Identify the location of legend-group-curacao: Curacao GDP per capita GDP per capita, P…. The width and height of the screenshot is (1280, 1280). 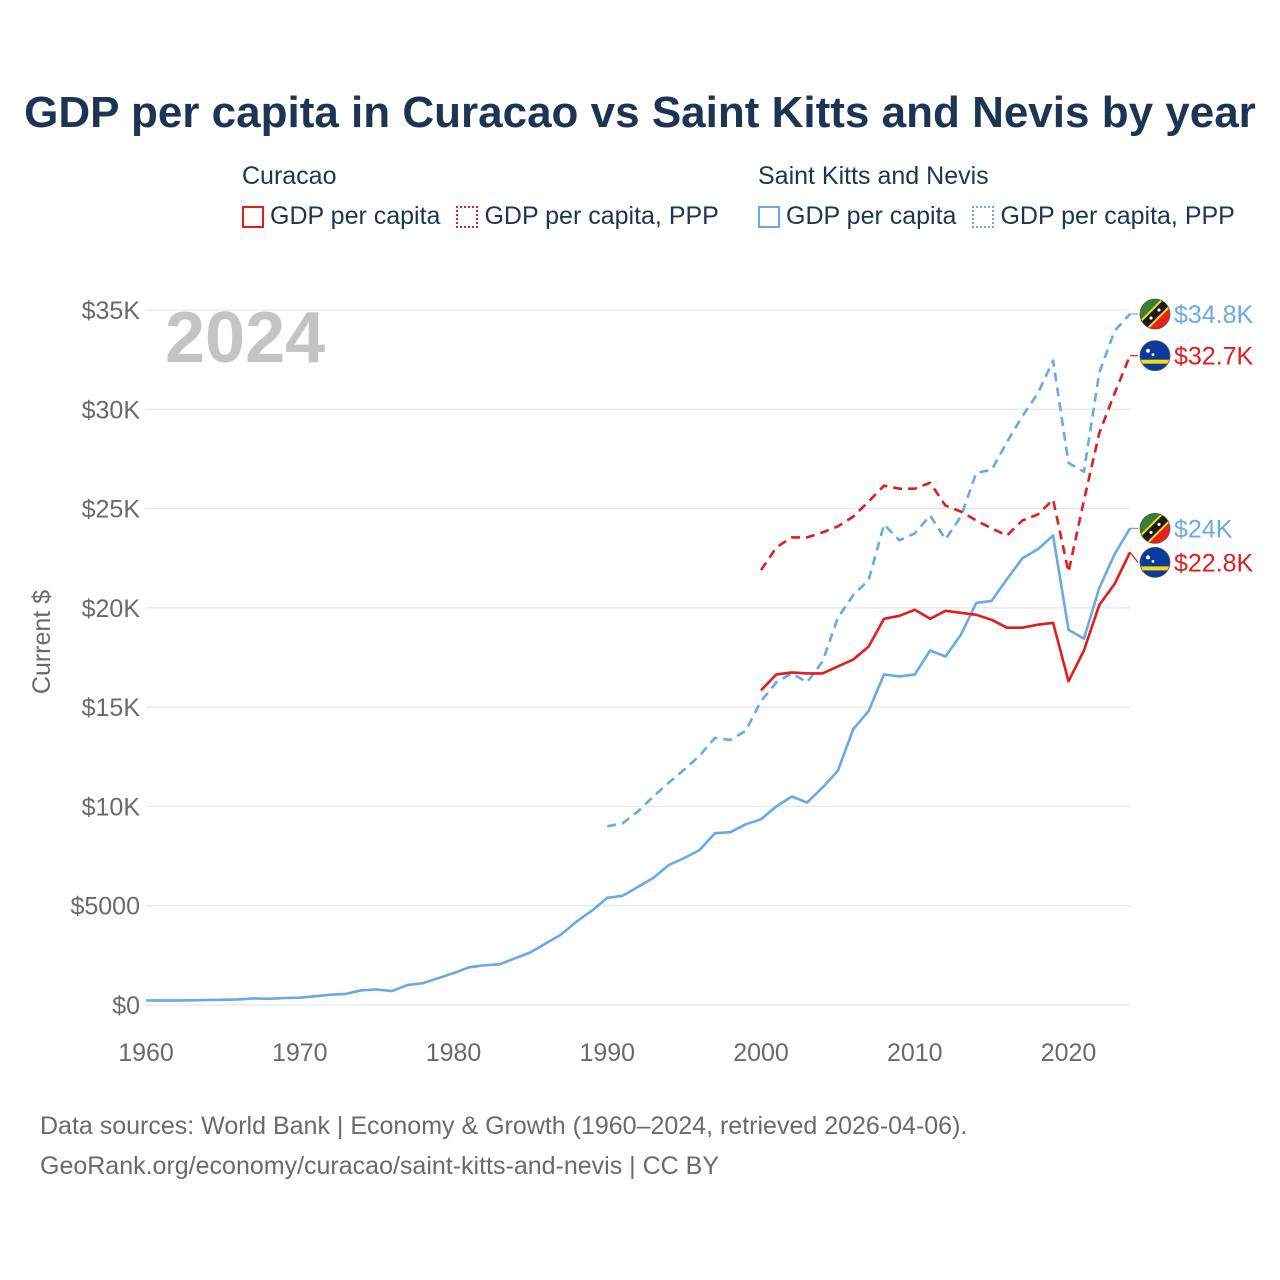
(480, 196).